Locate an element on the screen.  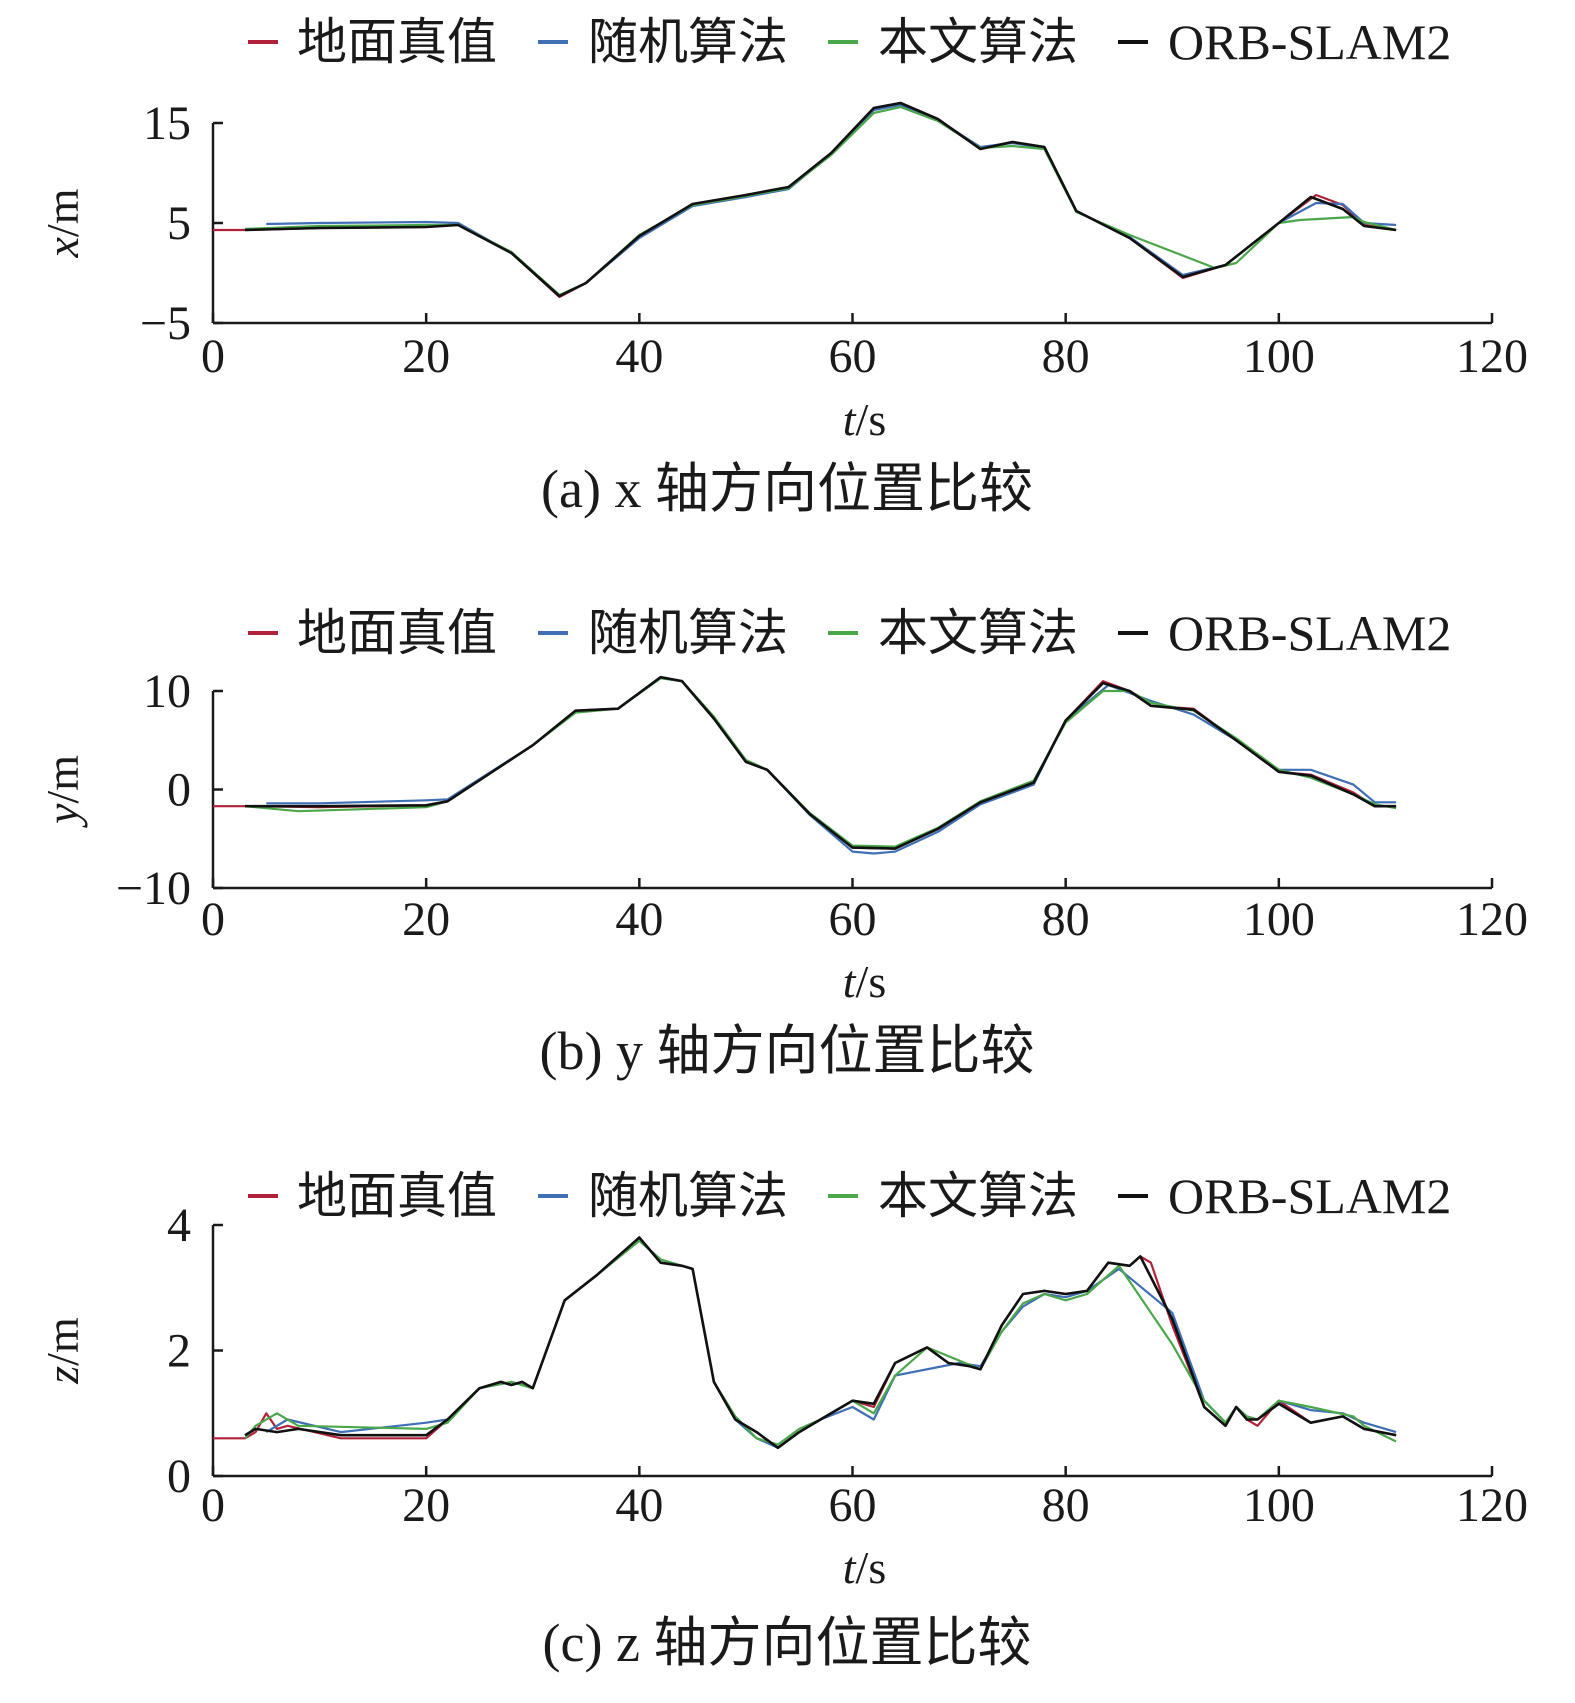
y-tick-label: 10 is located at coordinates (167, 691).